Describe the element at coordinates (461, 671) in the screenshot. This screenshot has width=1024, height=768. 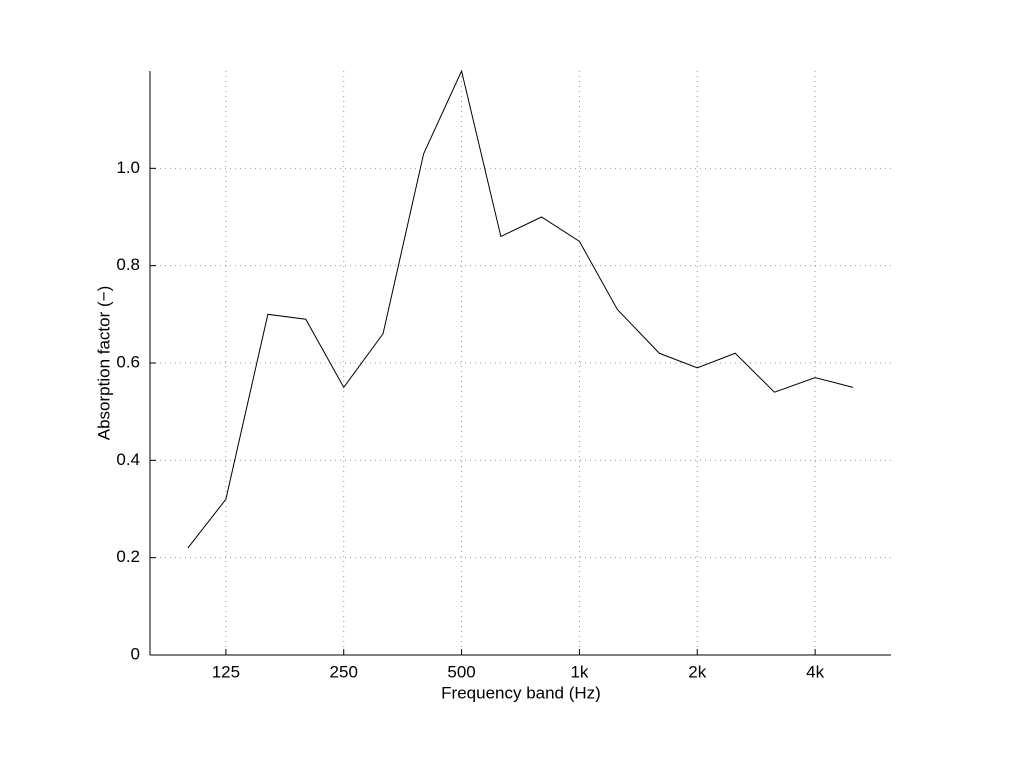
I see `x-tick-label: 500` at that location.